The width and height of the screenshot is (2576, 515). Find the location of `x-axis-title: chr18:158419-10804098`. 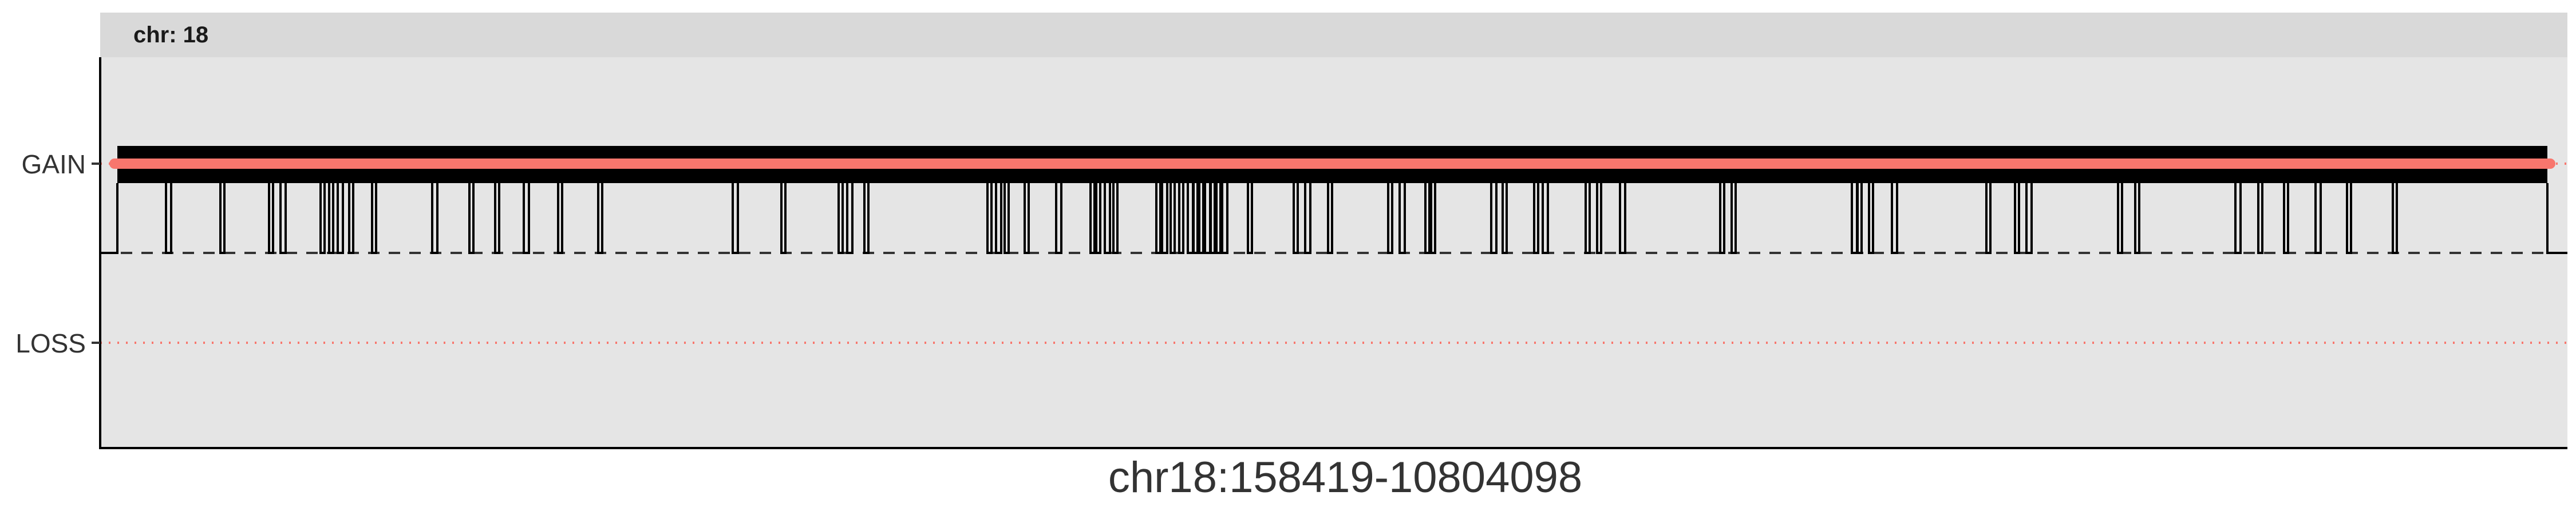

x-axis-title: chr18:158419-10804098 is located at coordinates (1345, 477).